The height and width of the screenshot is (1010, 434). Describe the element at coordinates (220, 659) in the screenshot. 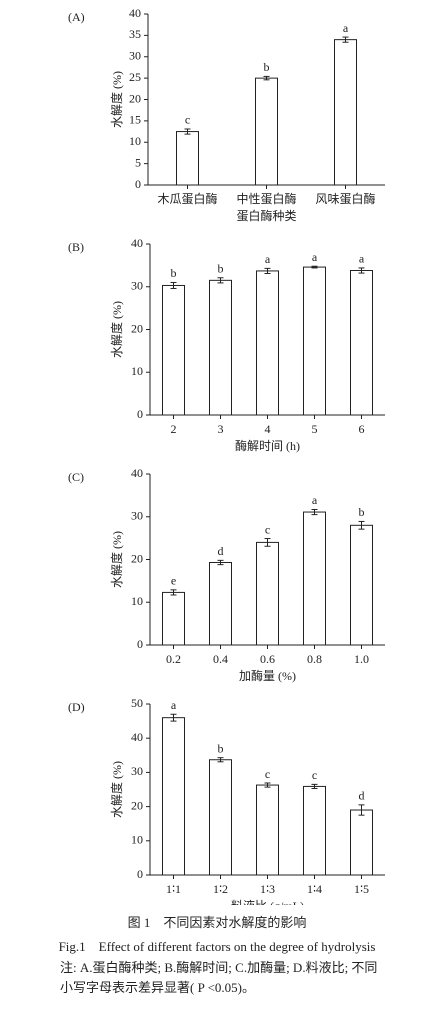

I see `x-tick-label: 0.4` at that location.